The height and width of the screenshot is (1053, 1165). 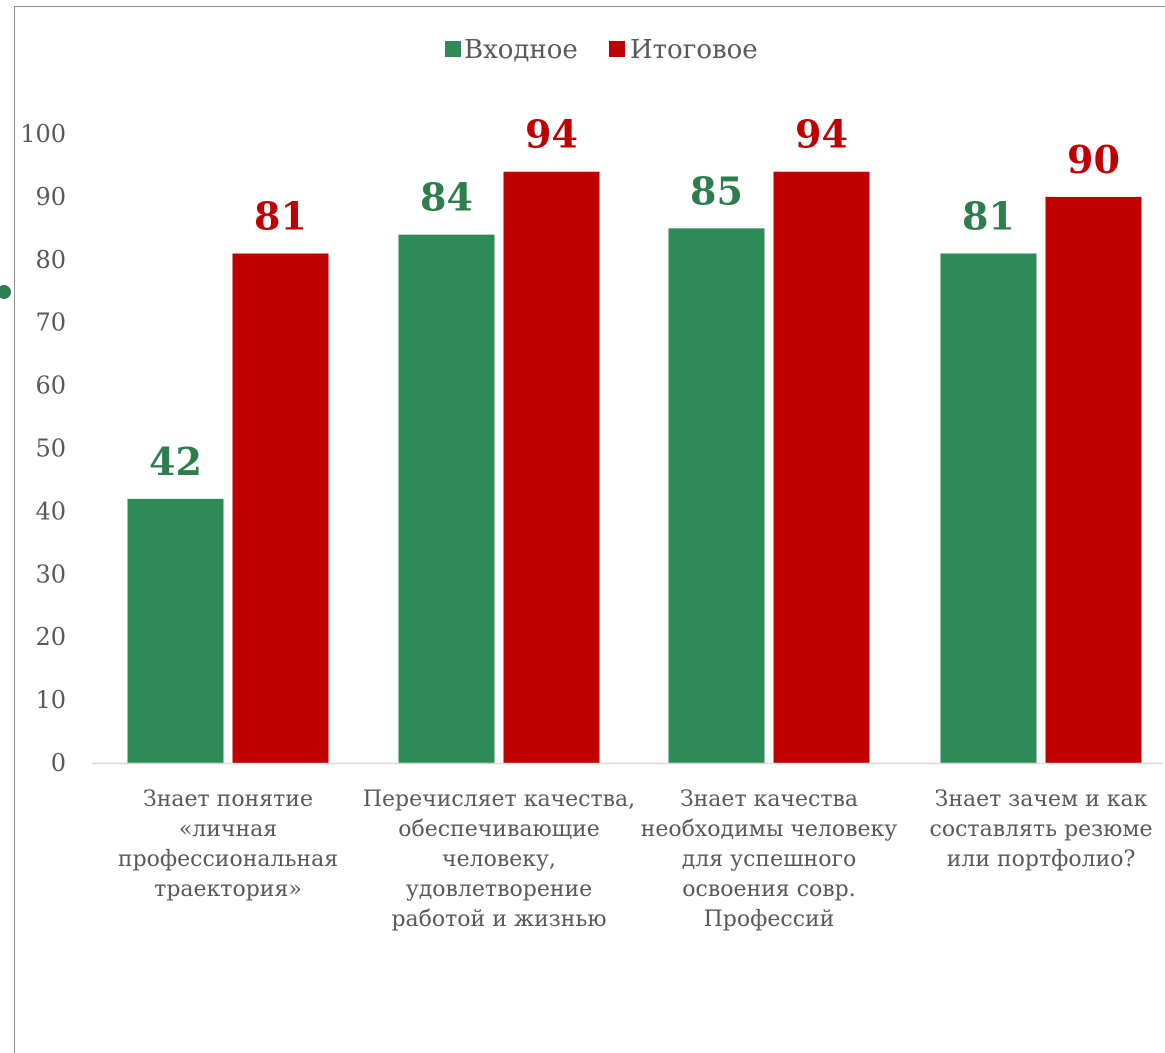 I want to click on y-tick-label: 60, so click(x=50, y=386).